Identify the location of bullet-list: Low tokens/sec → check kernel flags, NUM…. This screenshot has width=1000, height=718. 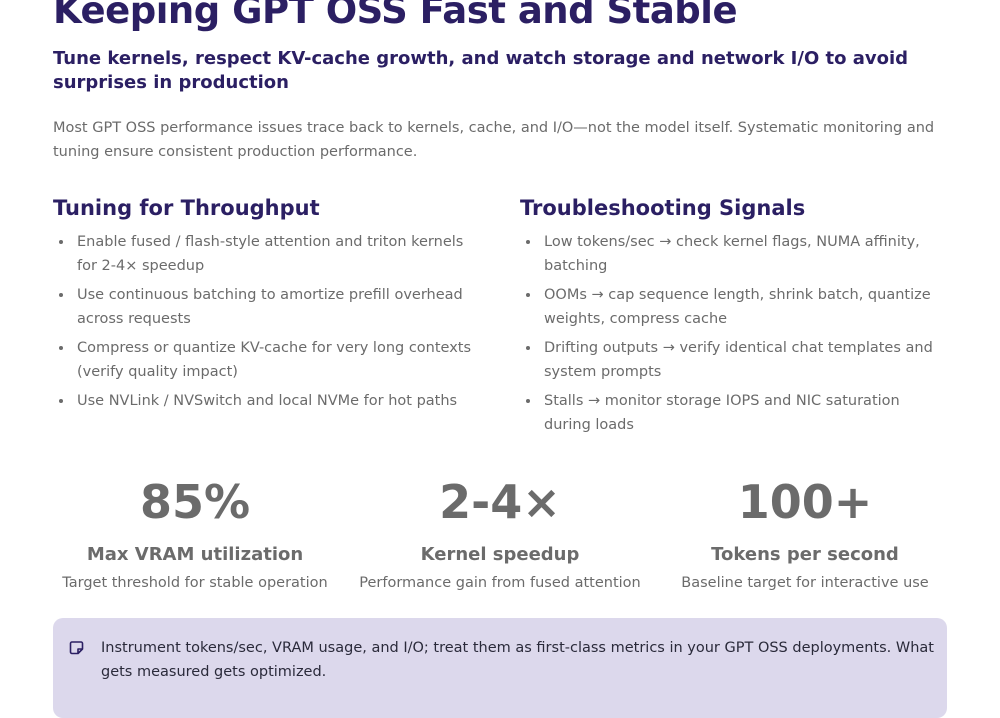
(735, 333).